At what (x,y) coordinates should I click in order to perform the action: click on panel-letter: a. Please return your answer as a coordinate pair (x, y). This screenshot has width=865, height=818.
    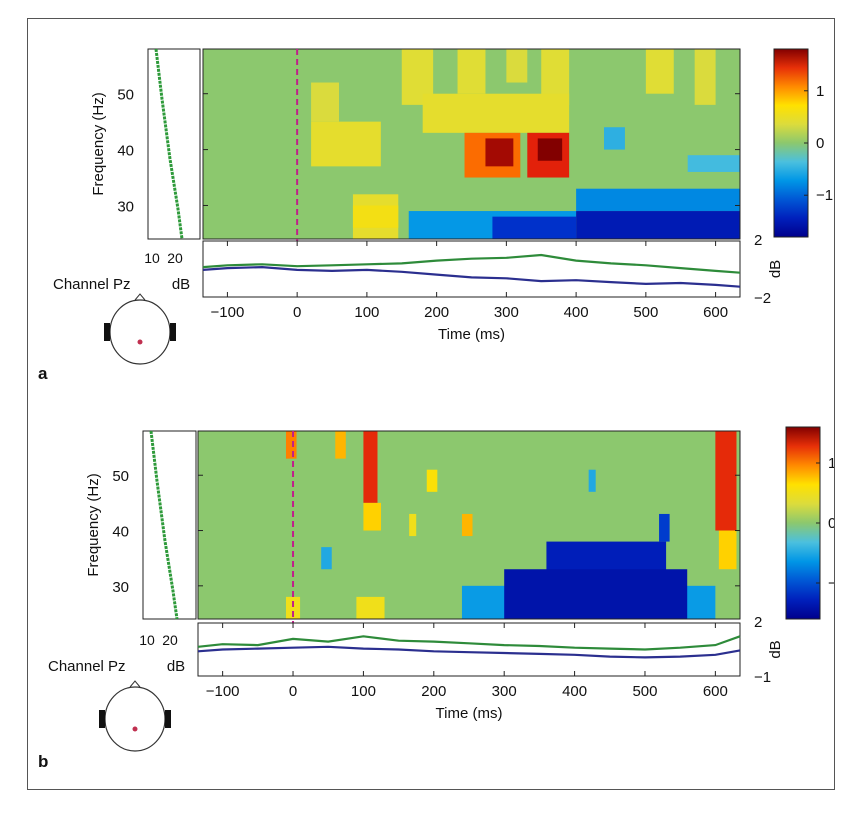
    Looking at the image, I should click on (43, 373).